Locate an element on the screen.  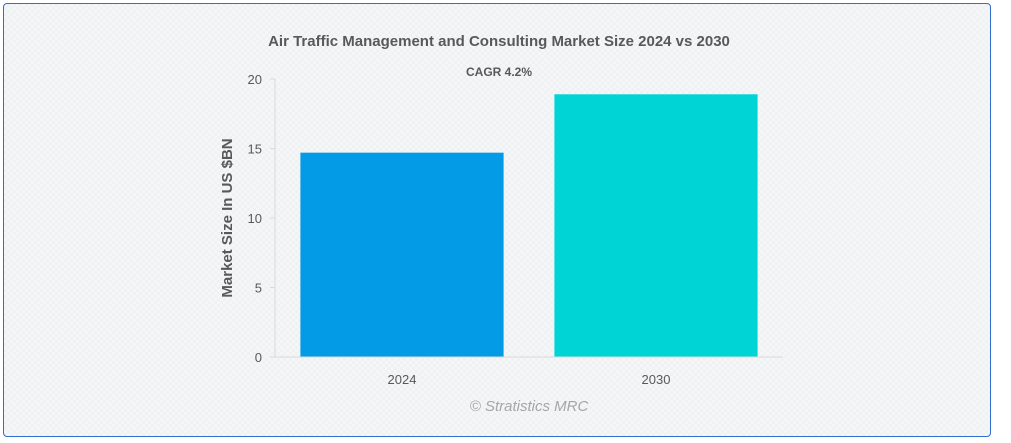
y-axis-label: Market Size In US $BN is located at coordinates (227, 217).